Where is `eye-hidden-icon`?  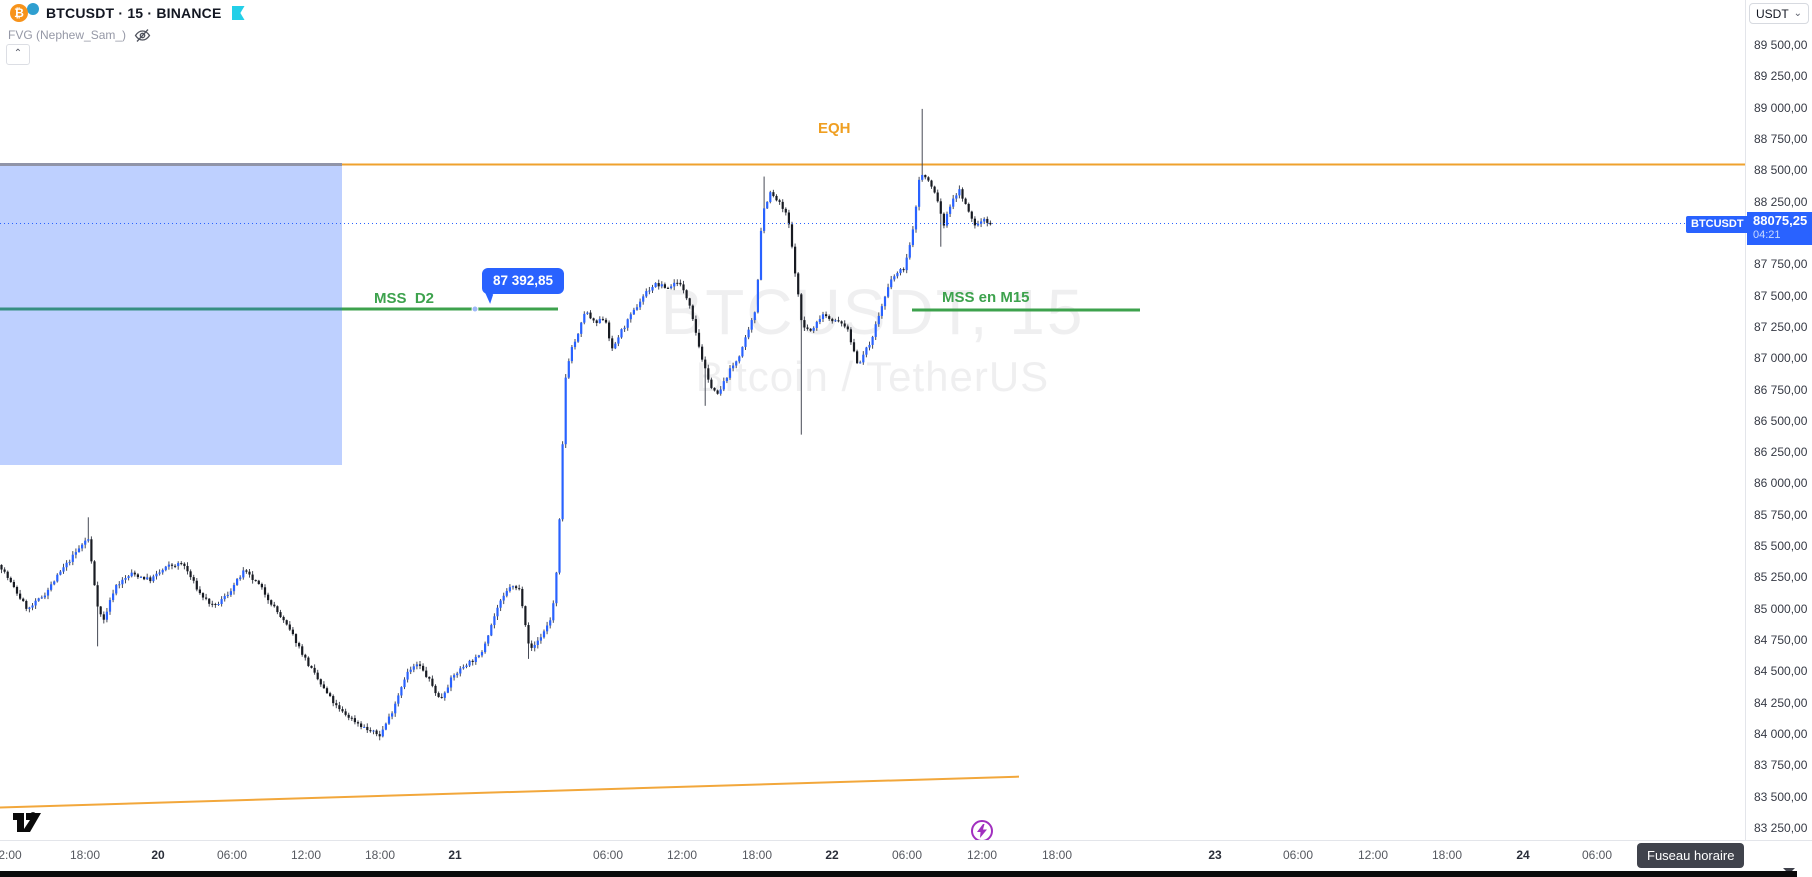
eye-hidden-icon is located at coordinates (142, 35).